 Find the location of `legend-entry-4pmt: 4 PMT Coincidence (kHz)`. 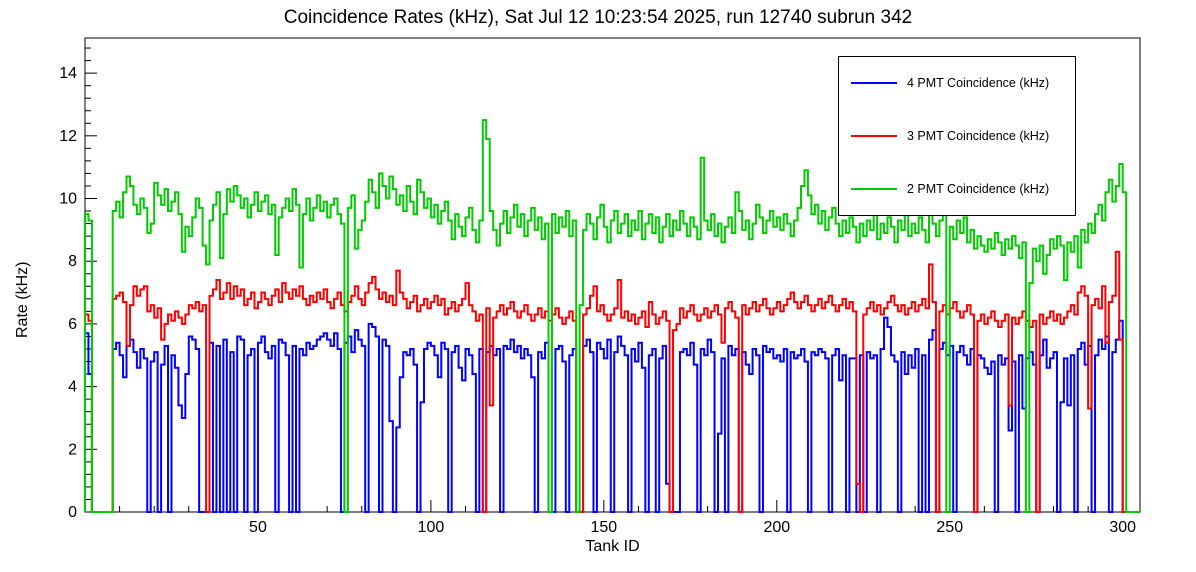

legend-entry-4pmt: 4 PMT Coincidence (kHz) is located at coordinates (957, 83).